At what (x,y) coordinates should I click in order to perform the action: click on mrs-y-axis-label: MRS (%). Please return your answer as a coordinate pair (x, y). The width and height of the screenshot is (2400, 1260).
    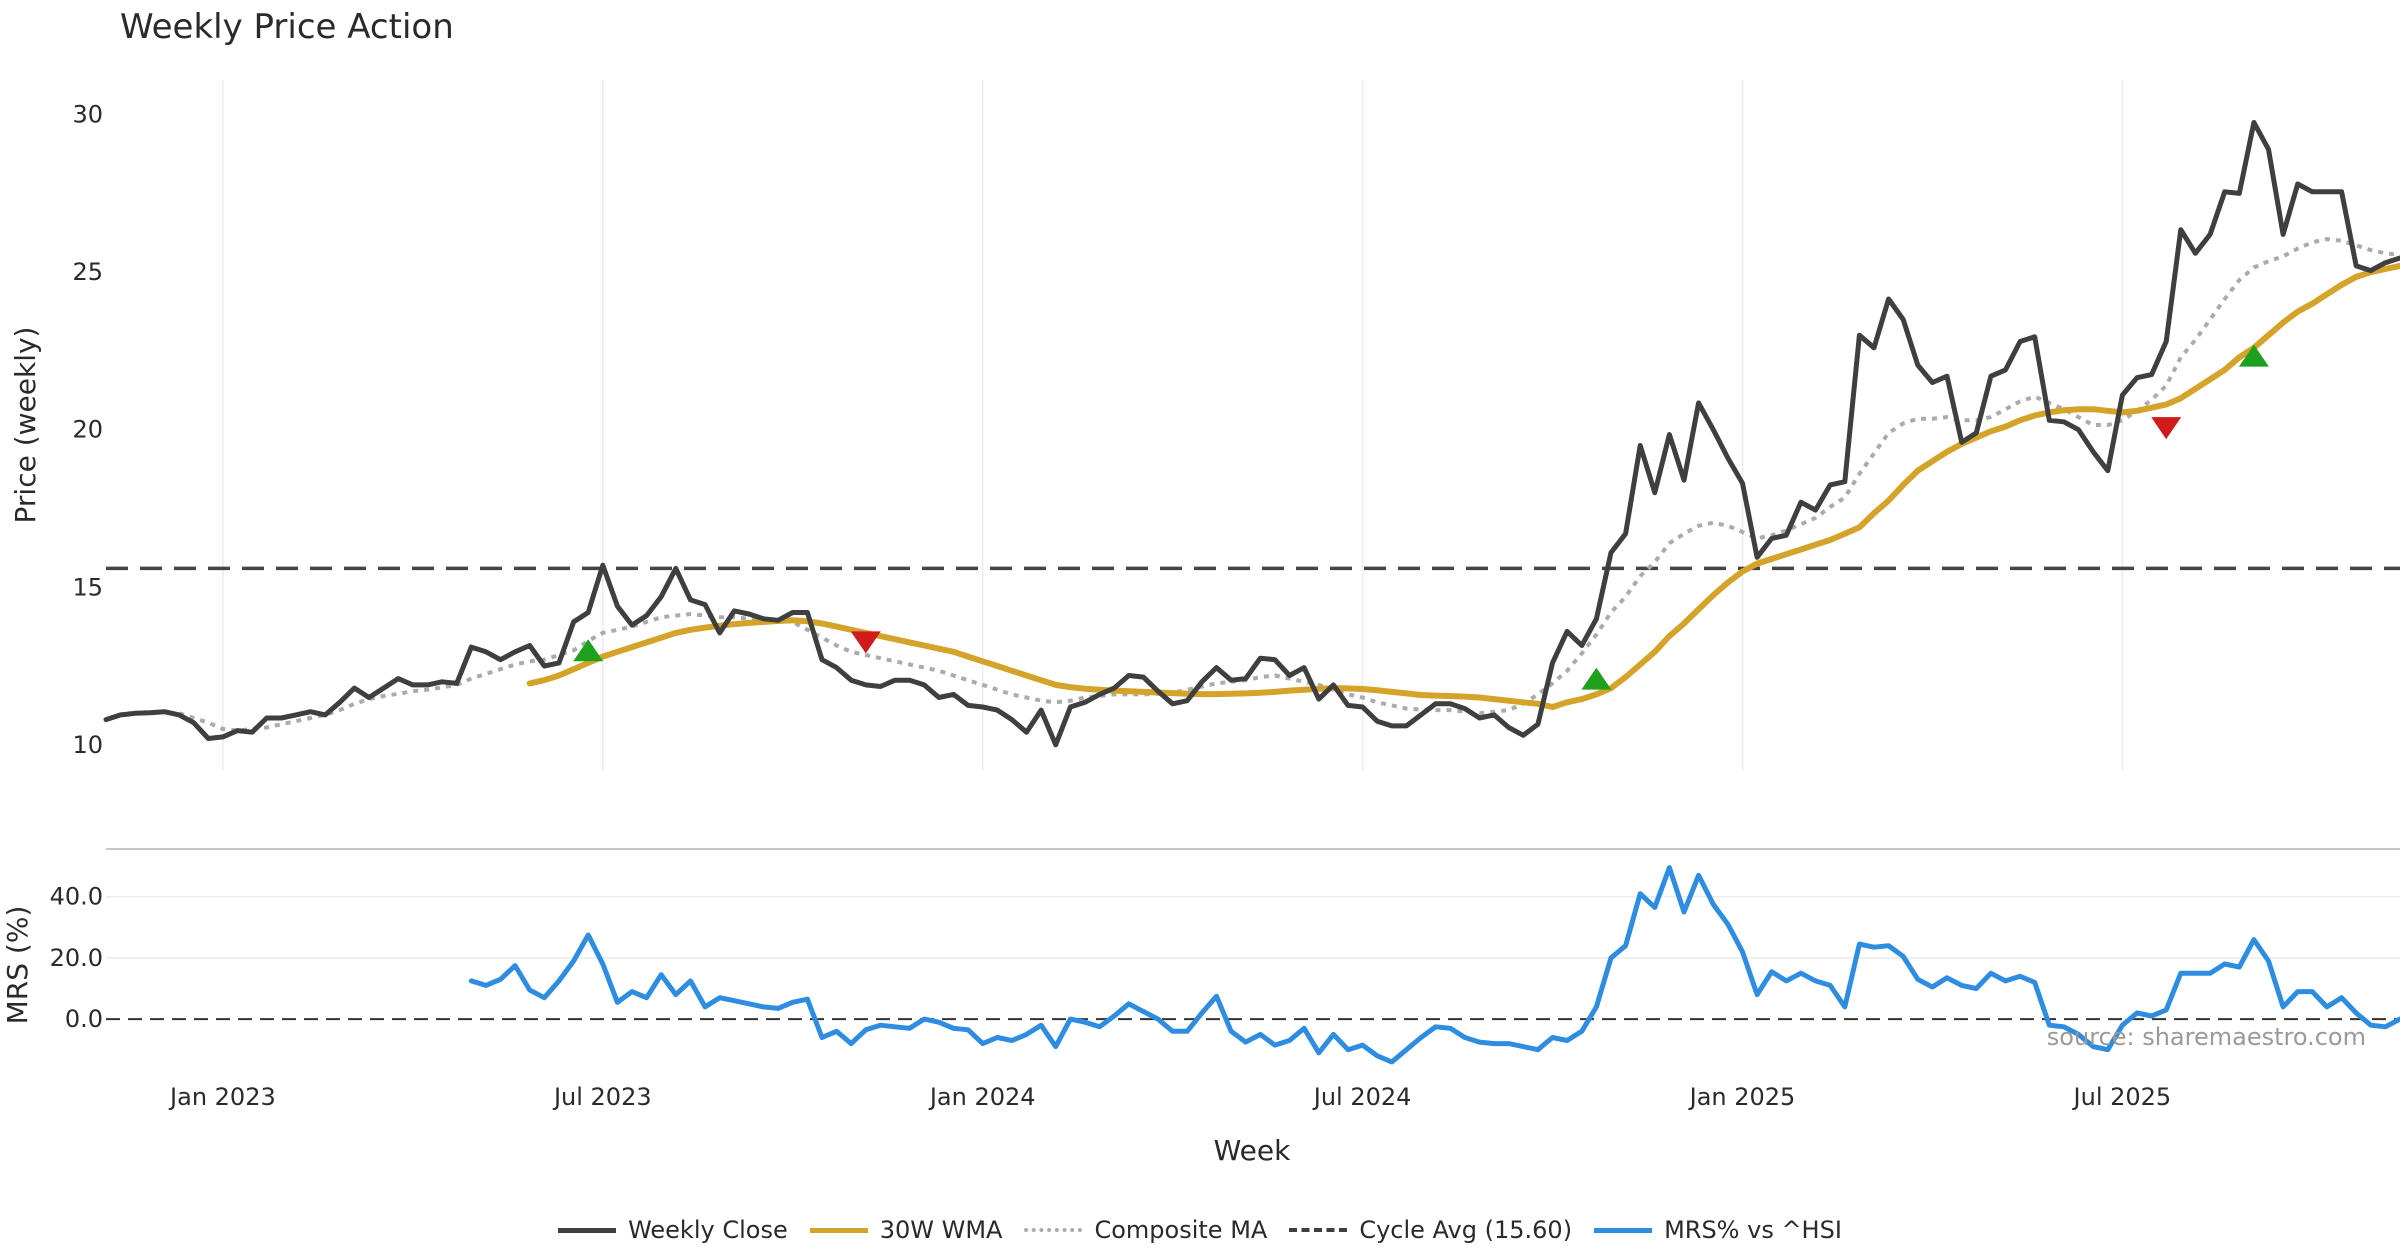
    Looking at the image, I should click on (17, 965).